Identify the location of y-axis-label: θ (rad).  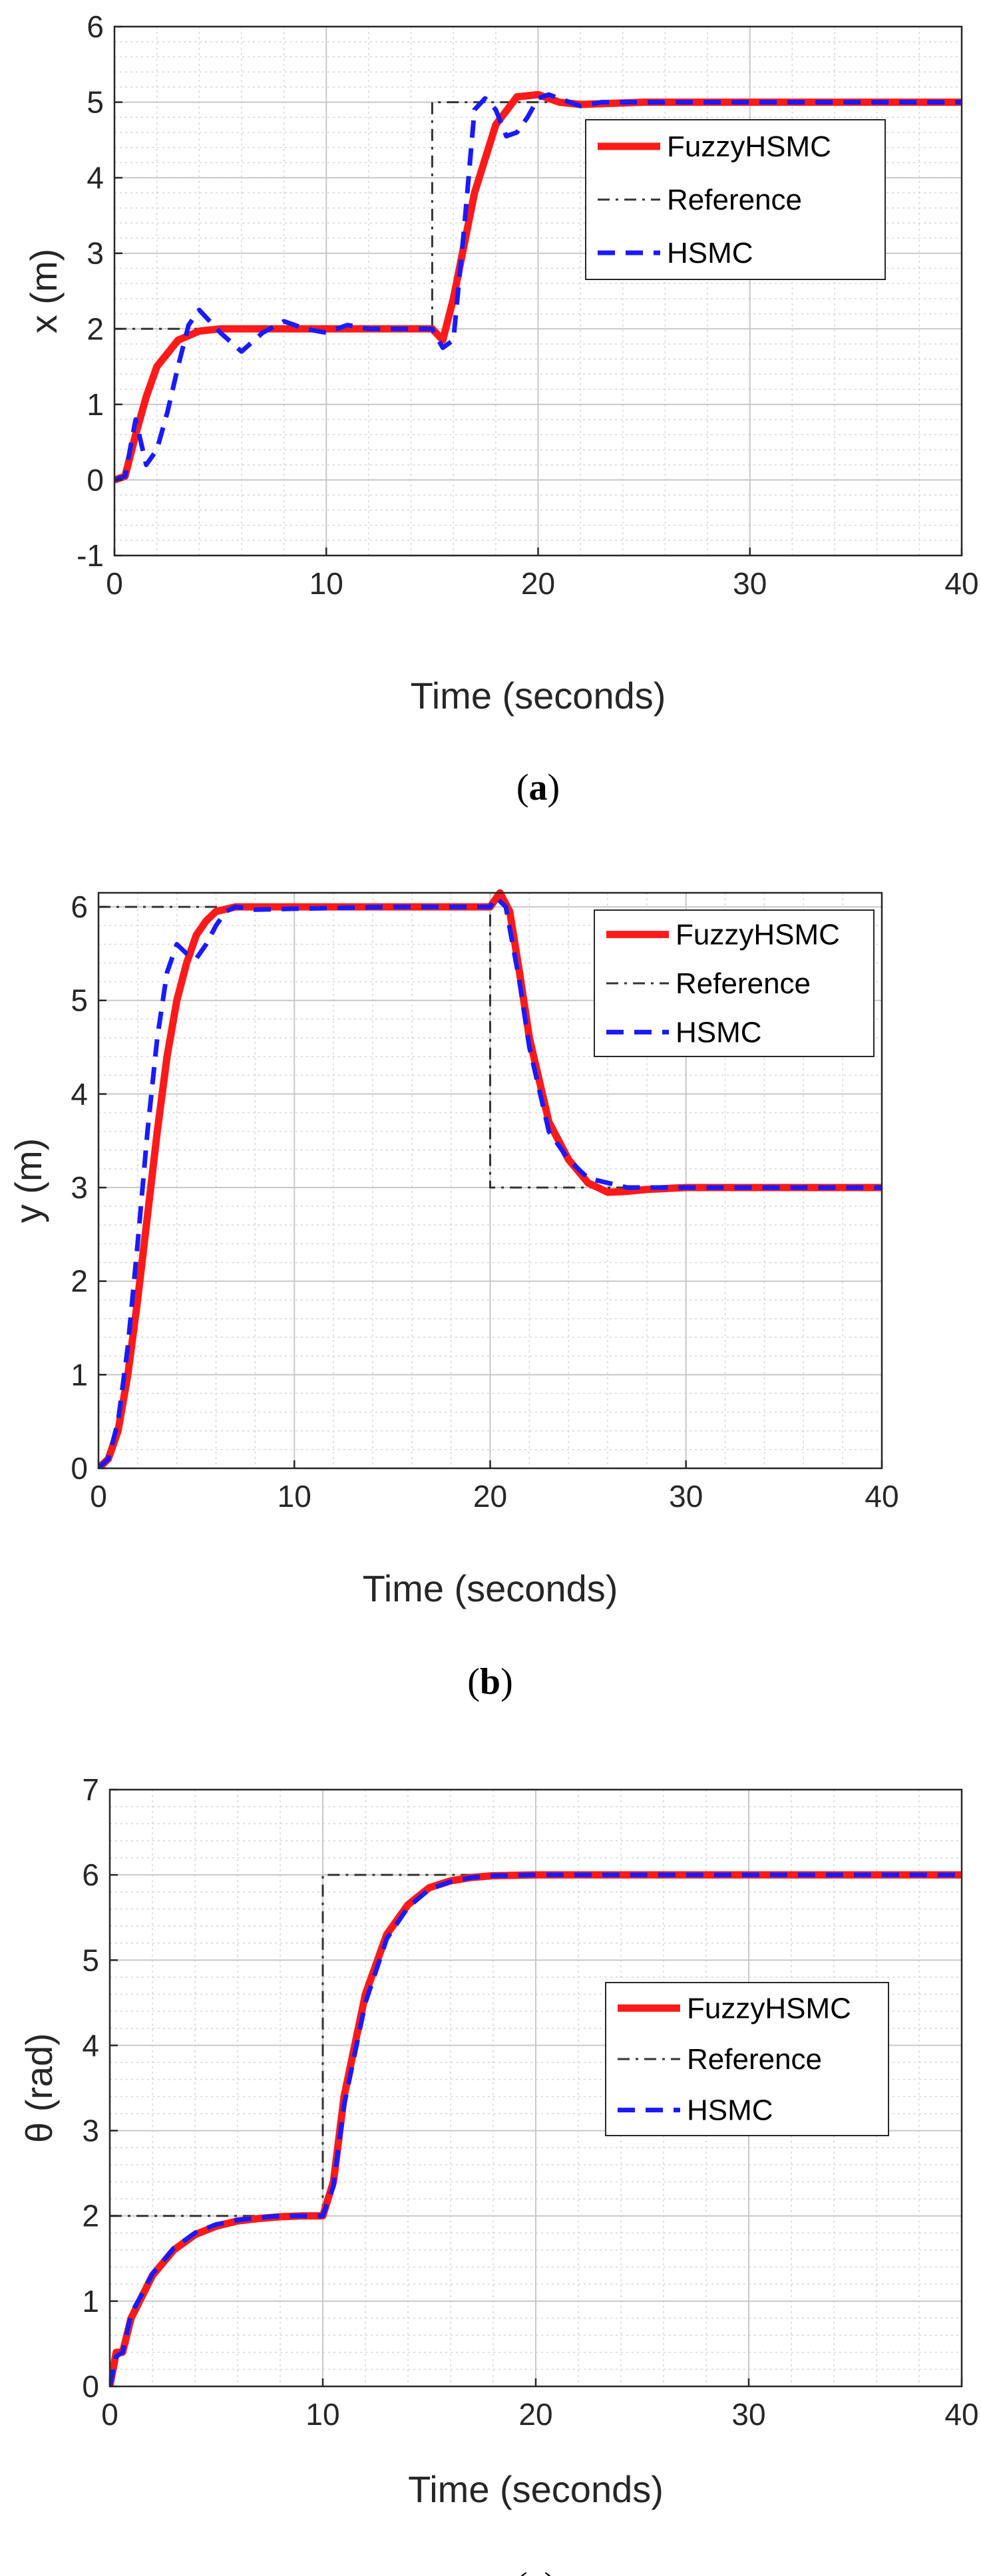
(39, 2088).